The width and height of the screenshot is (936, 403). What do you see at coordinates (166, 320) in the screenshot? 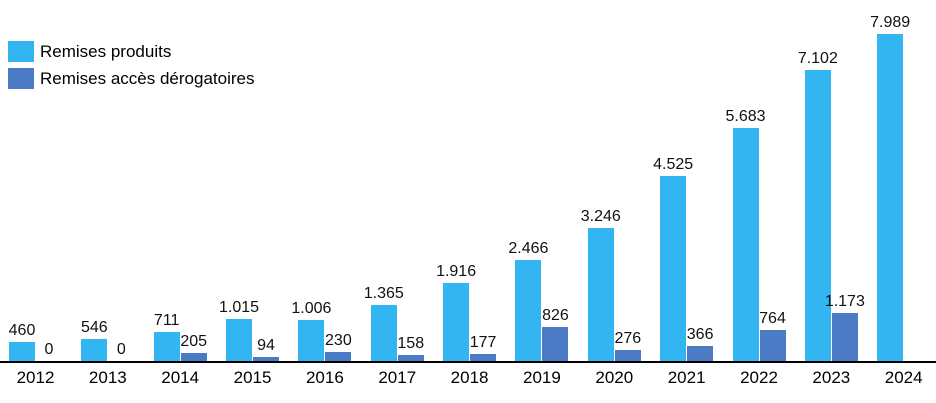
I see `value-label: 711` at bounding box center [166, 320].